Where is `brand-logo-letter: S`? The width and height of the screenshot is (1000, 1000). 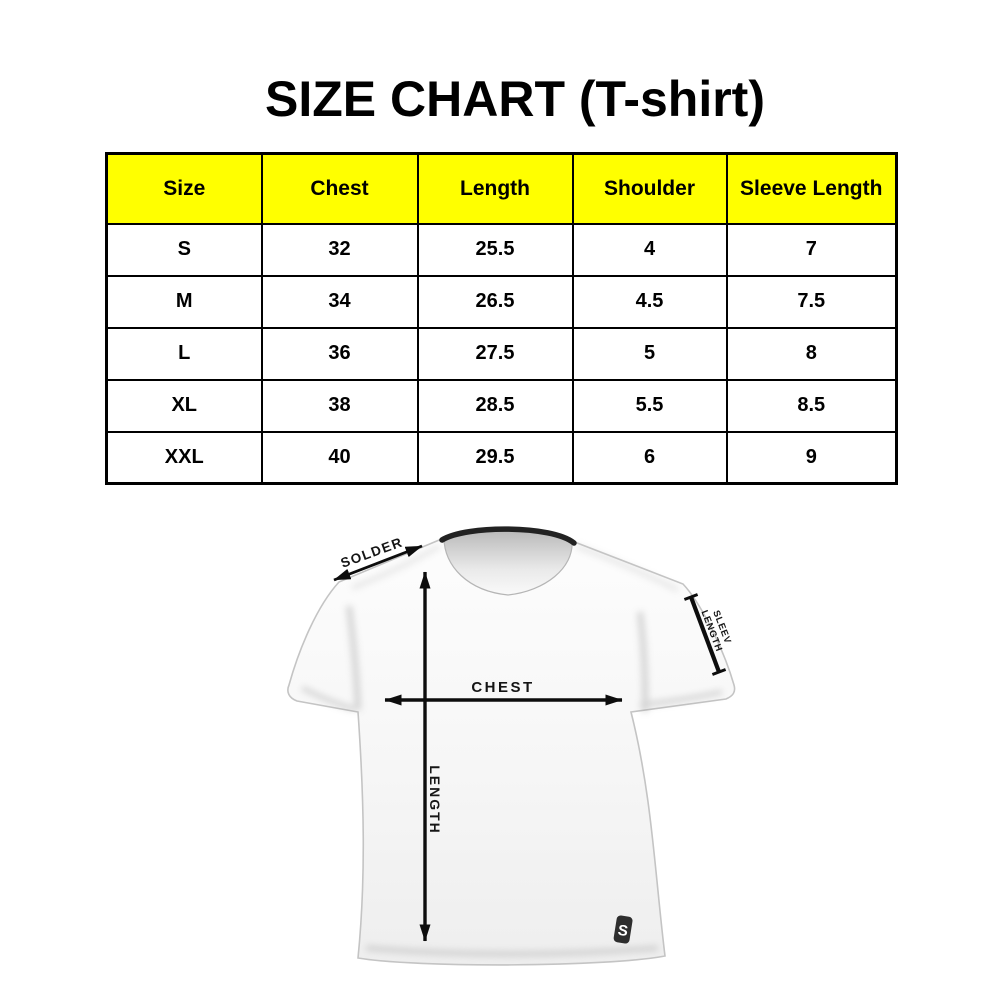
brand-logo-letter: S is located at coordinates (623, 931).